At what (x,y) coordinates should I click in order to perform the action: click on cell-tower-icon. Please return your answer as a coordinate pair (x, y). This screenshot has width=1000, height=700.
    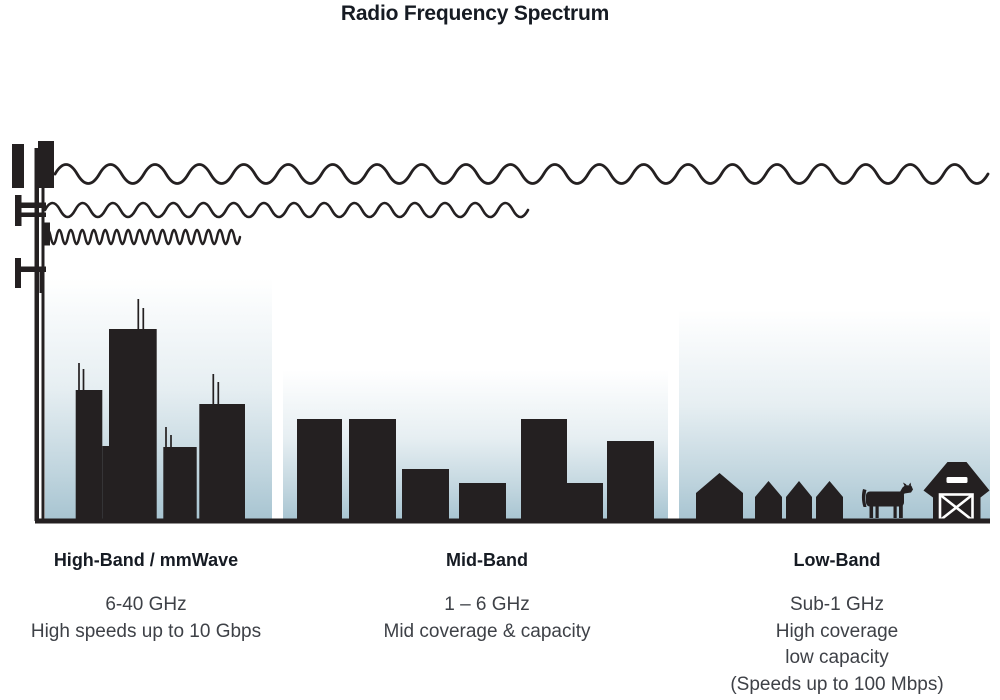
    Looking at the image, I should click on (33, 331).